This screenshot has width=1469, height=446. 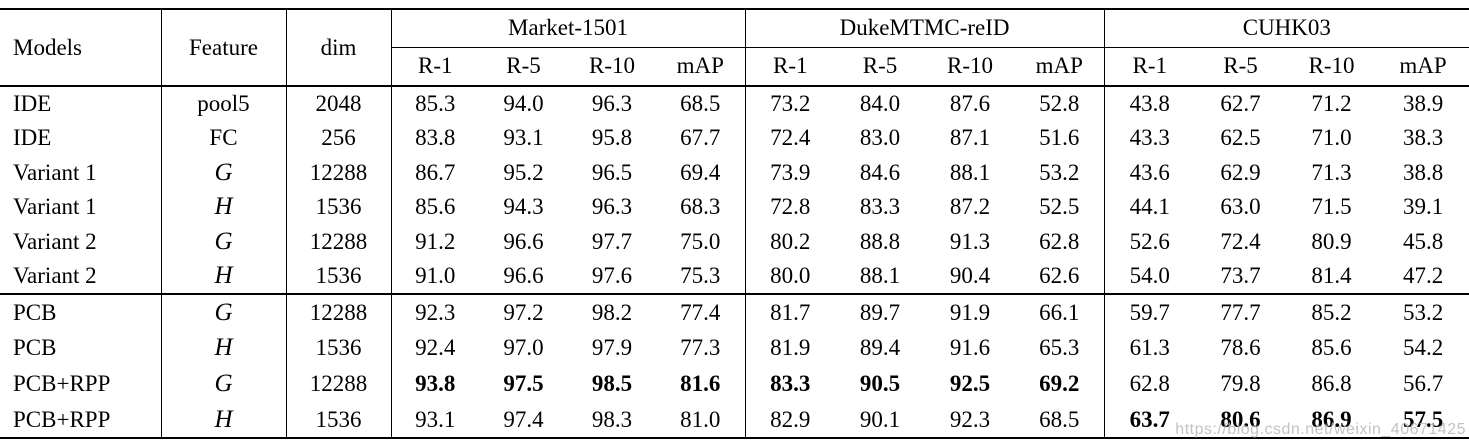 I want to click on cell-value: 96.5, so click(x=612, y=172).